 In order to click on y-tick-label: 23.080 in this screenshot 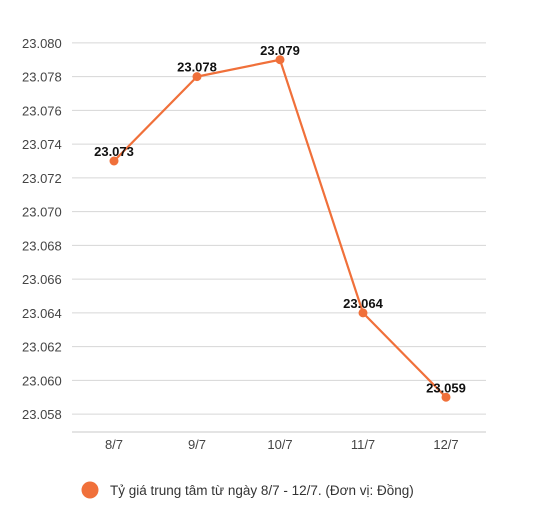, I will do `click(42, 43)`.